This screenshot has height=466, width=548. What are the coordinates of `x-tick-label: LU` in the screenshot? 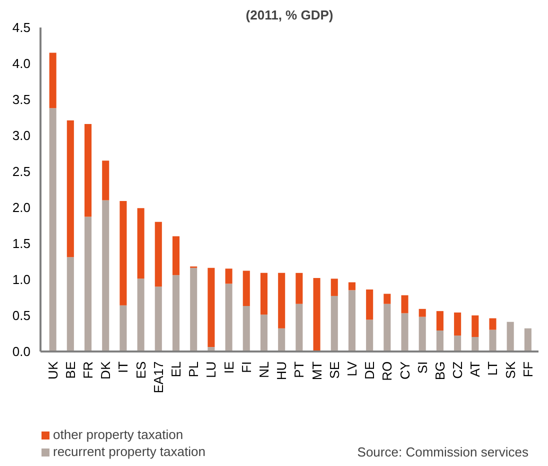 It's located at (211, 369).